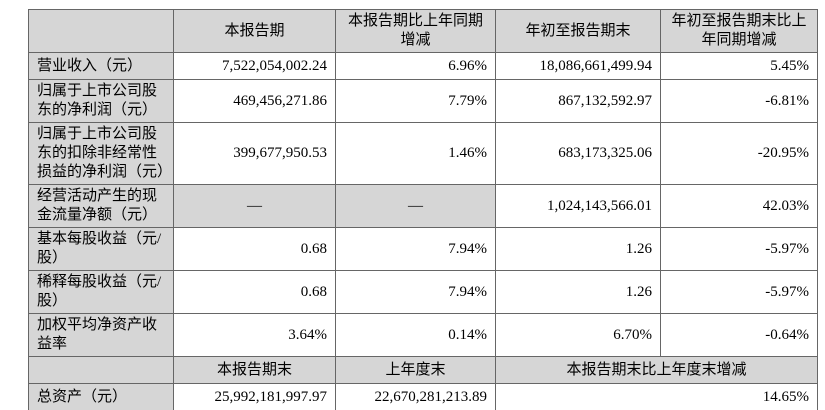 Image resolution: width=825 pixels, height=410 pixels. Describe the element at coordinates (739, 101) in the screenshot. I see `value-ytd-yoy-change: -6.81%` at that location.